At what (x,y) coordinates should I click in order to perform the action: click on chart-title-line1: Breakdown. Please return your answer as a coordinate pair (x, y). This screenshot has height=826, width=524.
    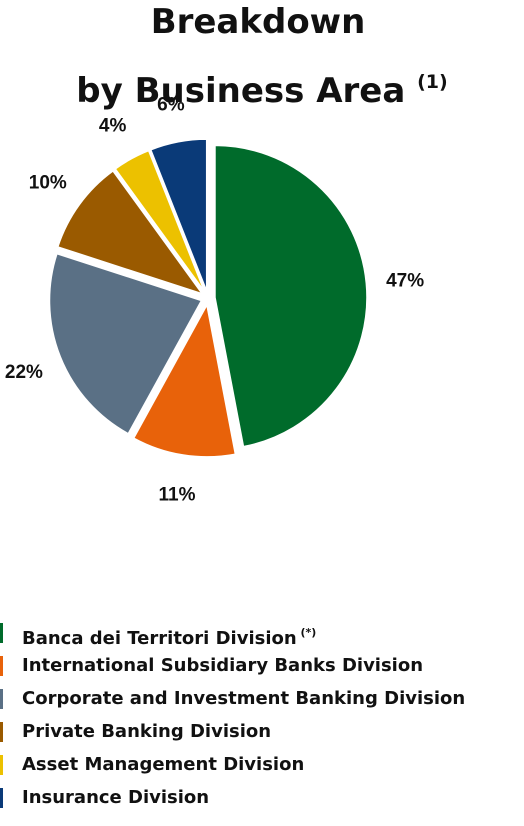
    Looking at the image, I should click on (258, 22).